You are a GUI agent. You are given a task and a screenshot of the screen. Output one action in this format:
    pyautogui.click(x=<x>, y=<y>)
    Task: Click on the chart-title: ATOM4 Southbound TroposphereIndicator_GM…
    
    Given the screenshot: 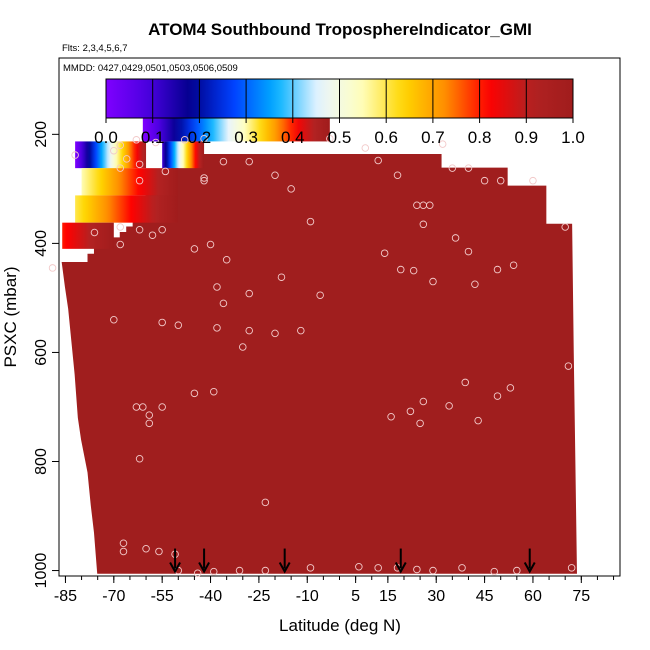 What is the action you would take?
    pyautogui.click(x=340, y=29)
    